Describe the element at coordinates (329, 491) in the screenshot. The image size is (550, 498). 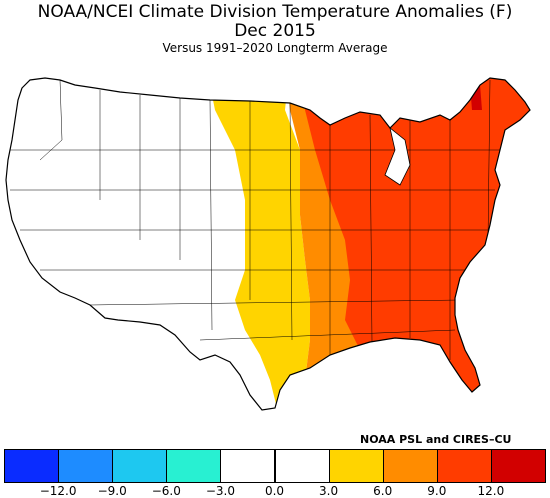
I see `legend-tick-label: 3.0` at that location.